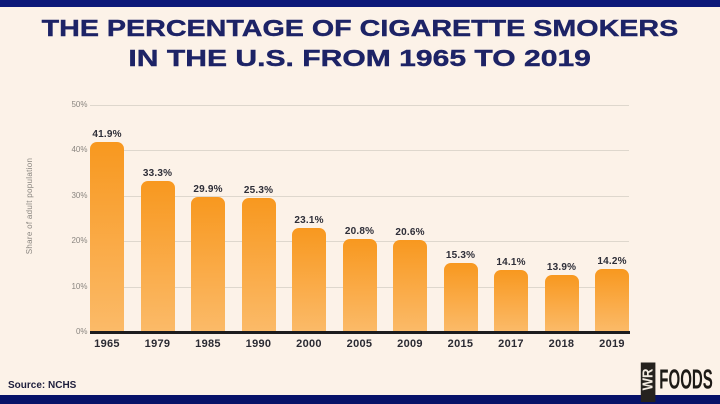  I want to click on svg-text: FOODS, so click(686, 379).